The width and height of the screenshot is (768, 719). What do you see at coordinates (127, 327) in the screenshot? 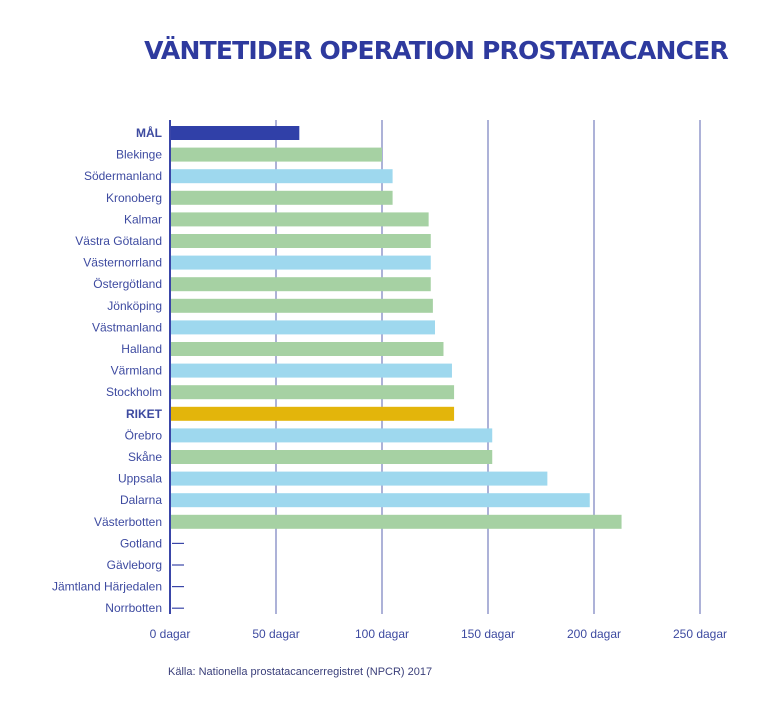
I see `category-label: Västmanland` at bounding box center [127, 327].